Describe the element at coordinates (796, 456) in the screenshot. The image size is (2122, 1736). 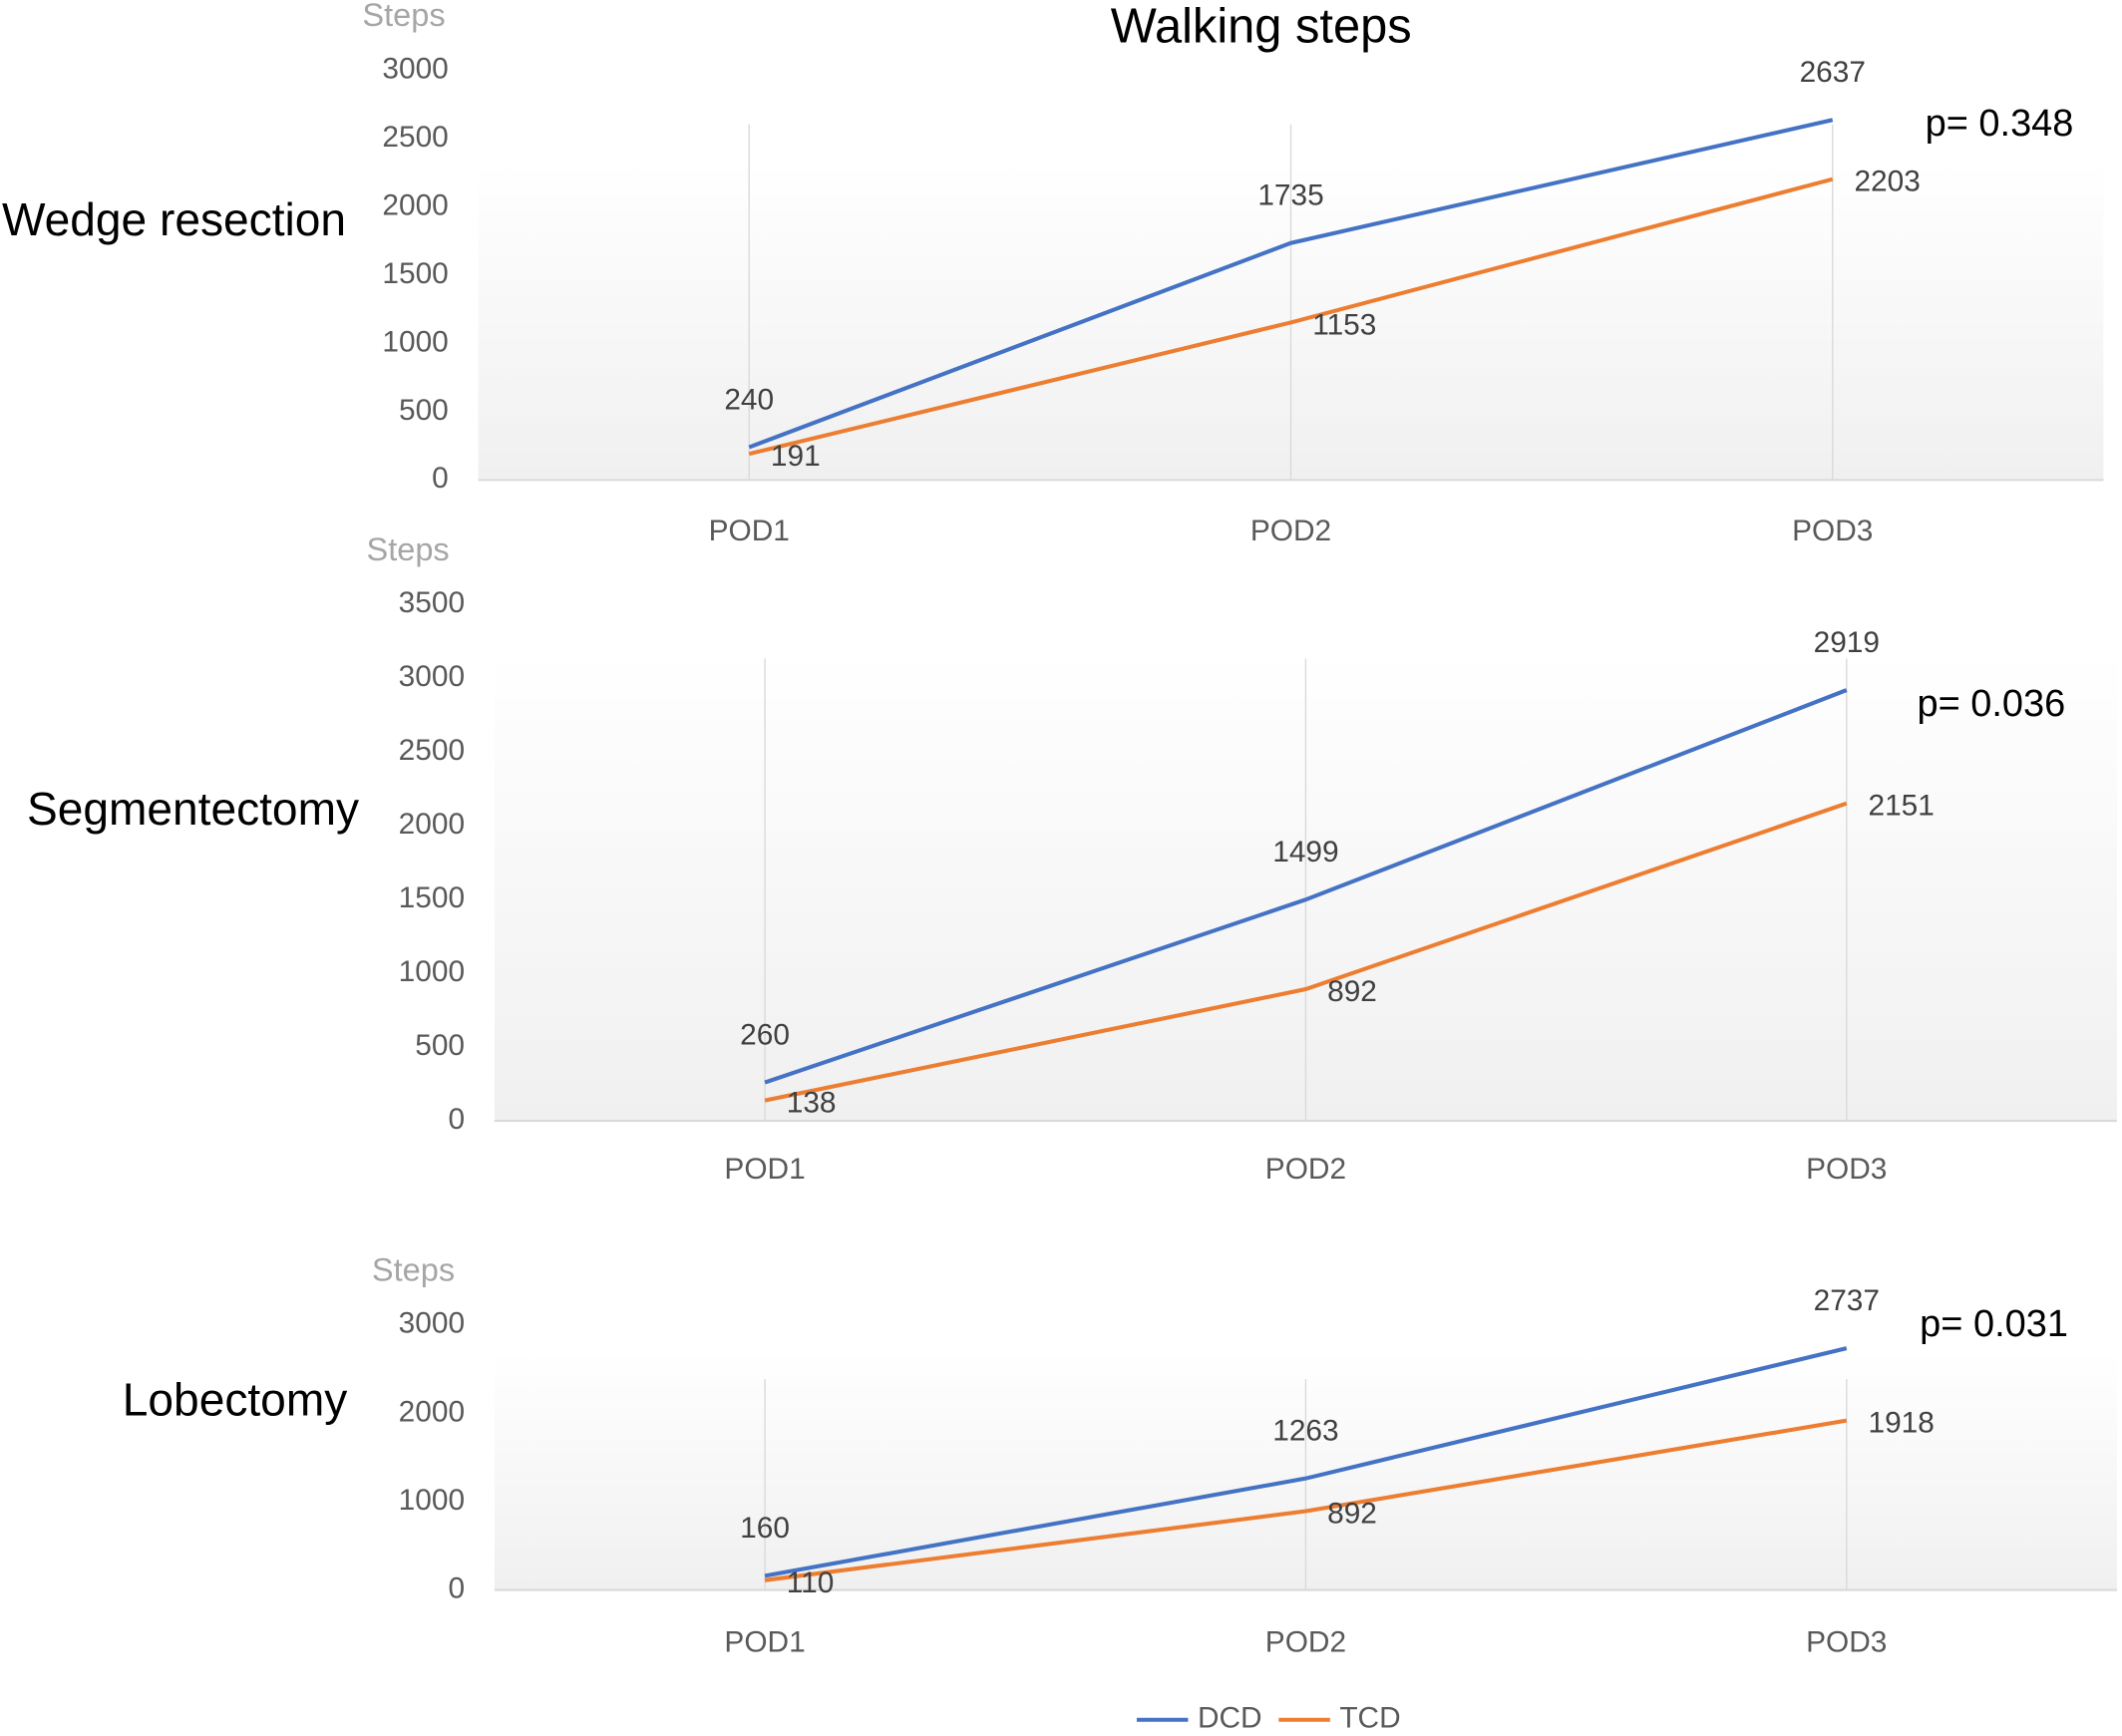
I see `data-label: 191` at that location.